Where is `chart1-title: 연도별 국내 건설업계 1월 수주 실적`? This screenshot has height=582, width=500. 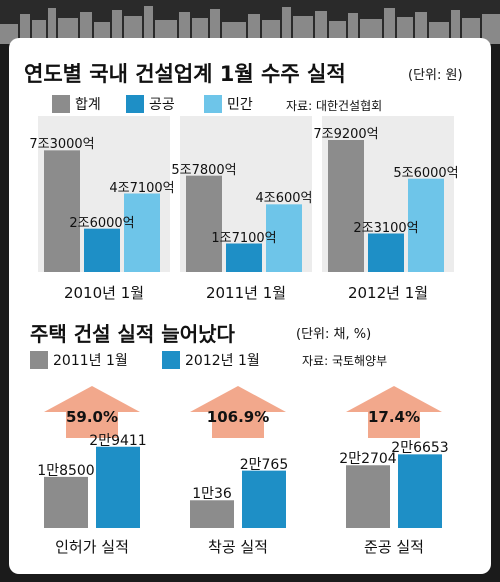
chart1-title: 연도별 국내 건설업계 1월 수주 실적 is located at coordinates (185, 74).